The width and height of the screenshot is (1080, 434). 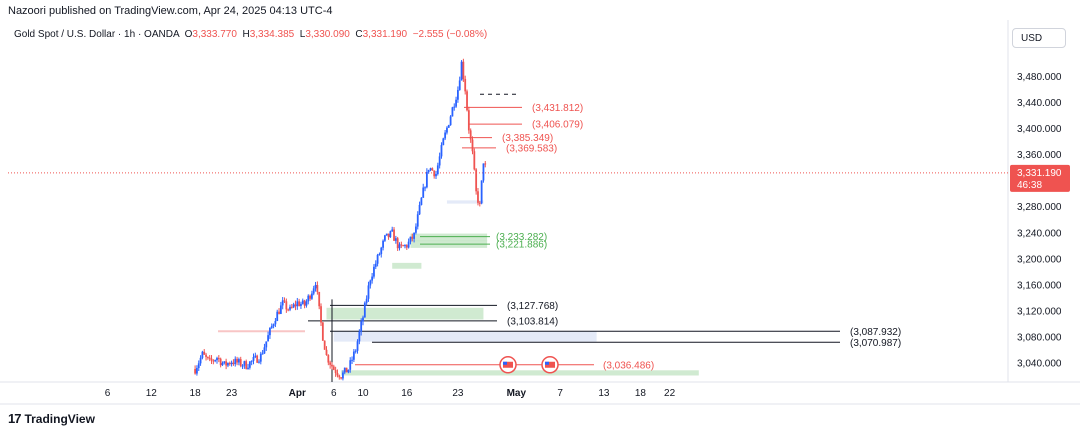 What do you see at coordinates (1039, 207) in the screenshot?
I see `y-tick-label: 3,280.000` at bounding box center [1039, 207].